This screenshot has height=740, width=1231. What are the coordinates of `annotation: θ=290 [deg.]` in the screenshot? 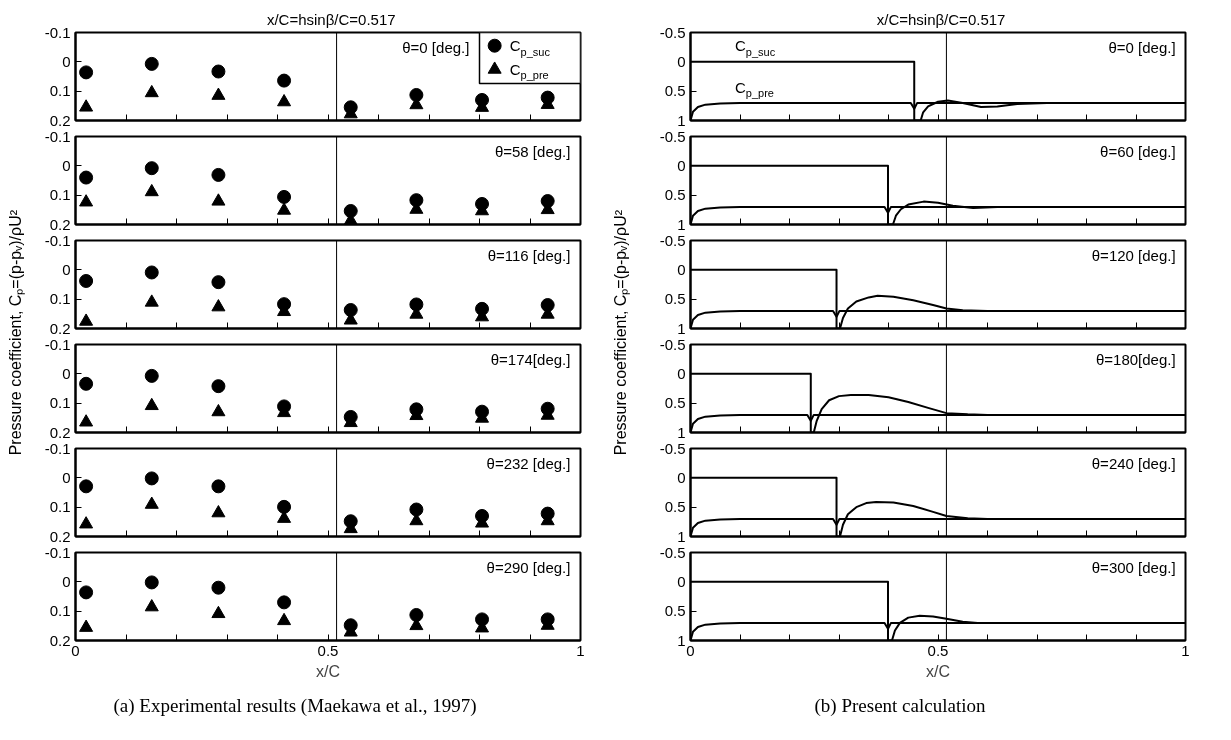 It's located at (528, 567).